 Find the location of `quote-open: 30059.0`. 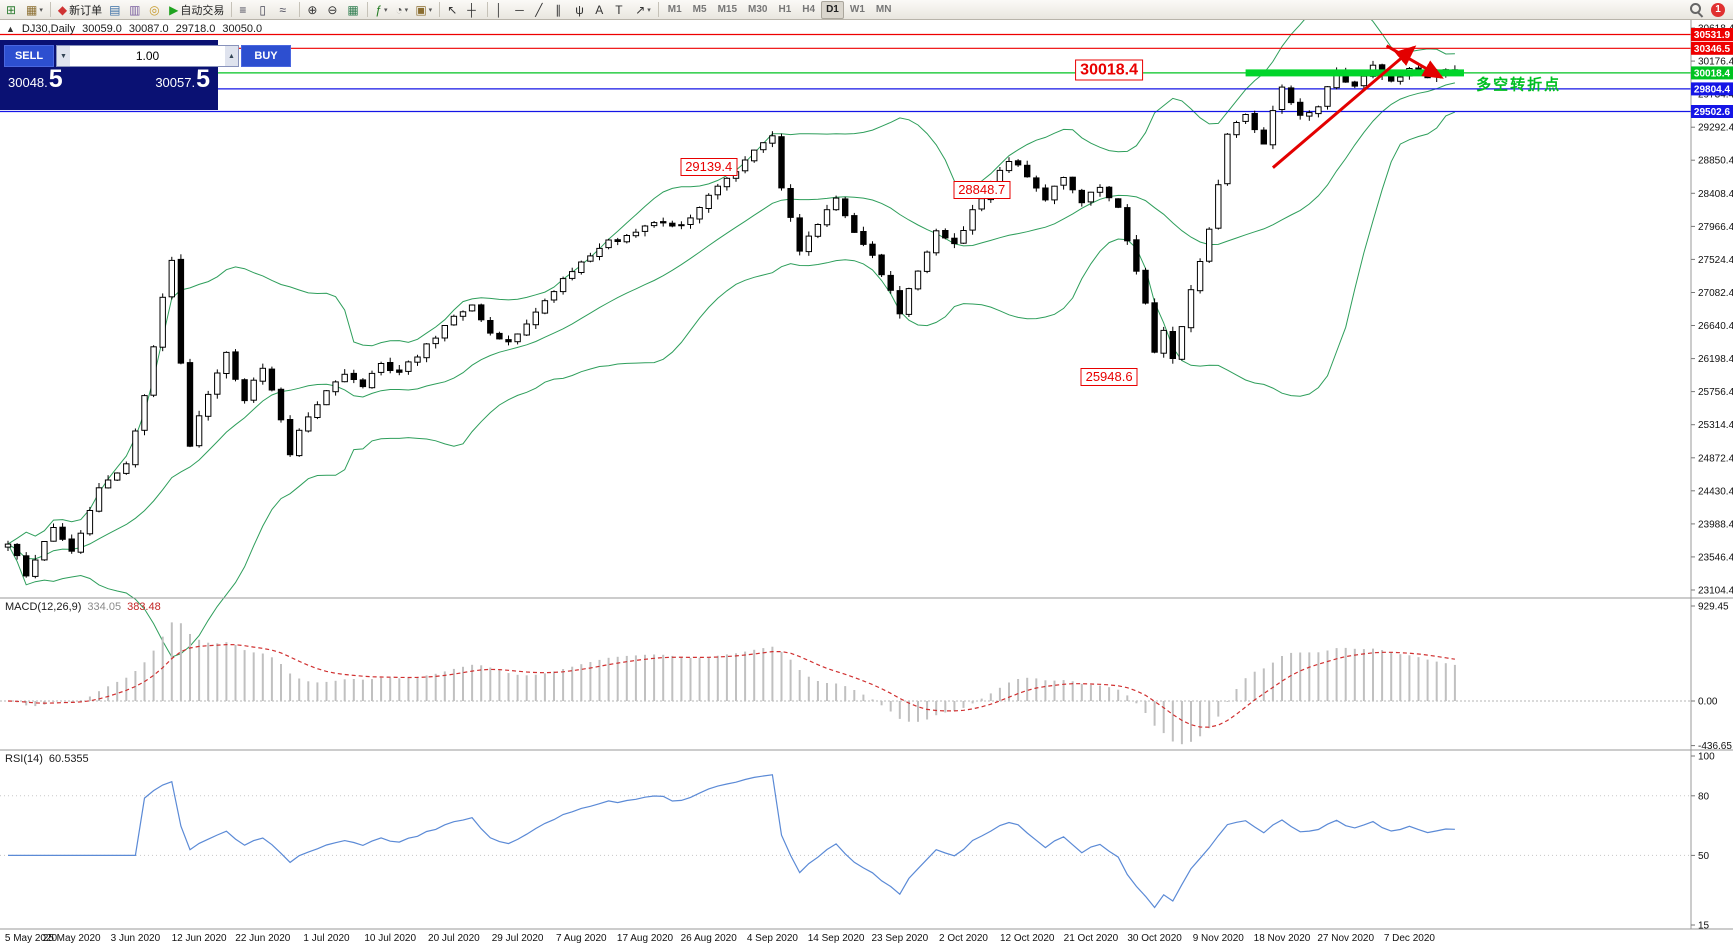

quote-open: 30059.0 is located at coordinates (102, 29).